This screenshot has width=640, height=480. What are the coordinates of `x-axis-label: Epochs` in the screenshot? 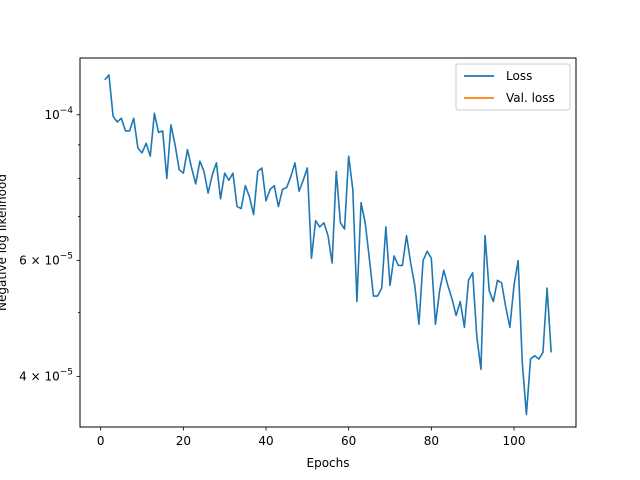 It's located at (328, 463).